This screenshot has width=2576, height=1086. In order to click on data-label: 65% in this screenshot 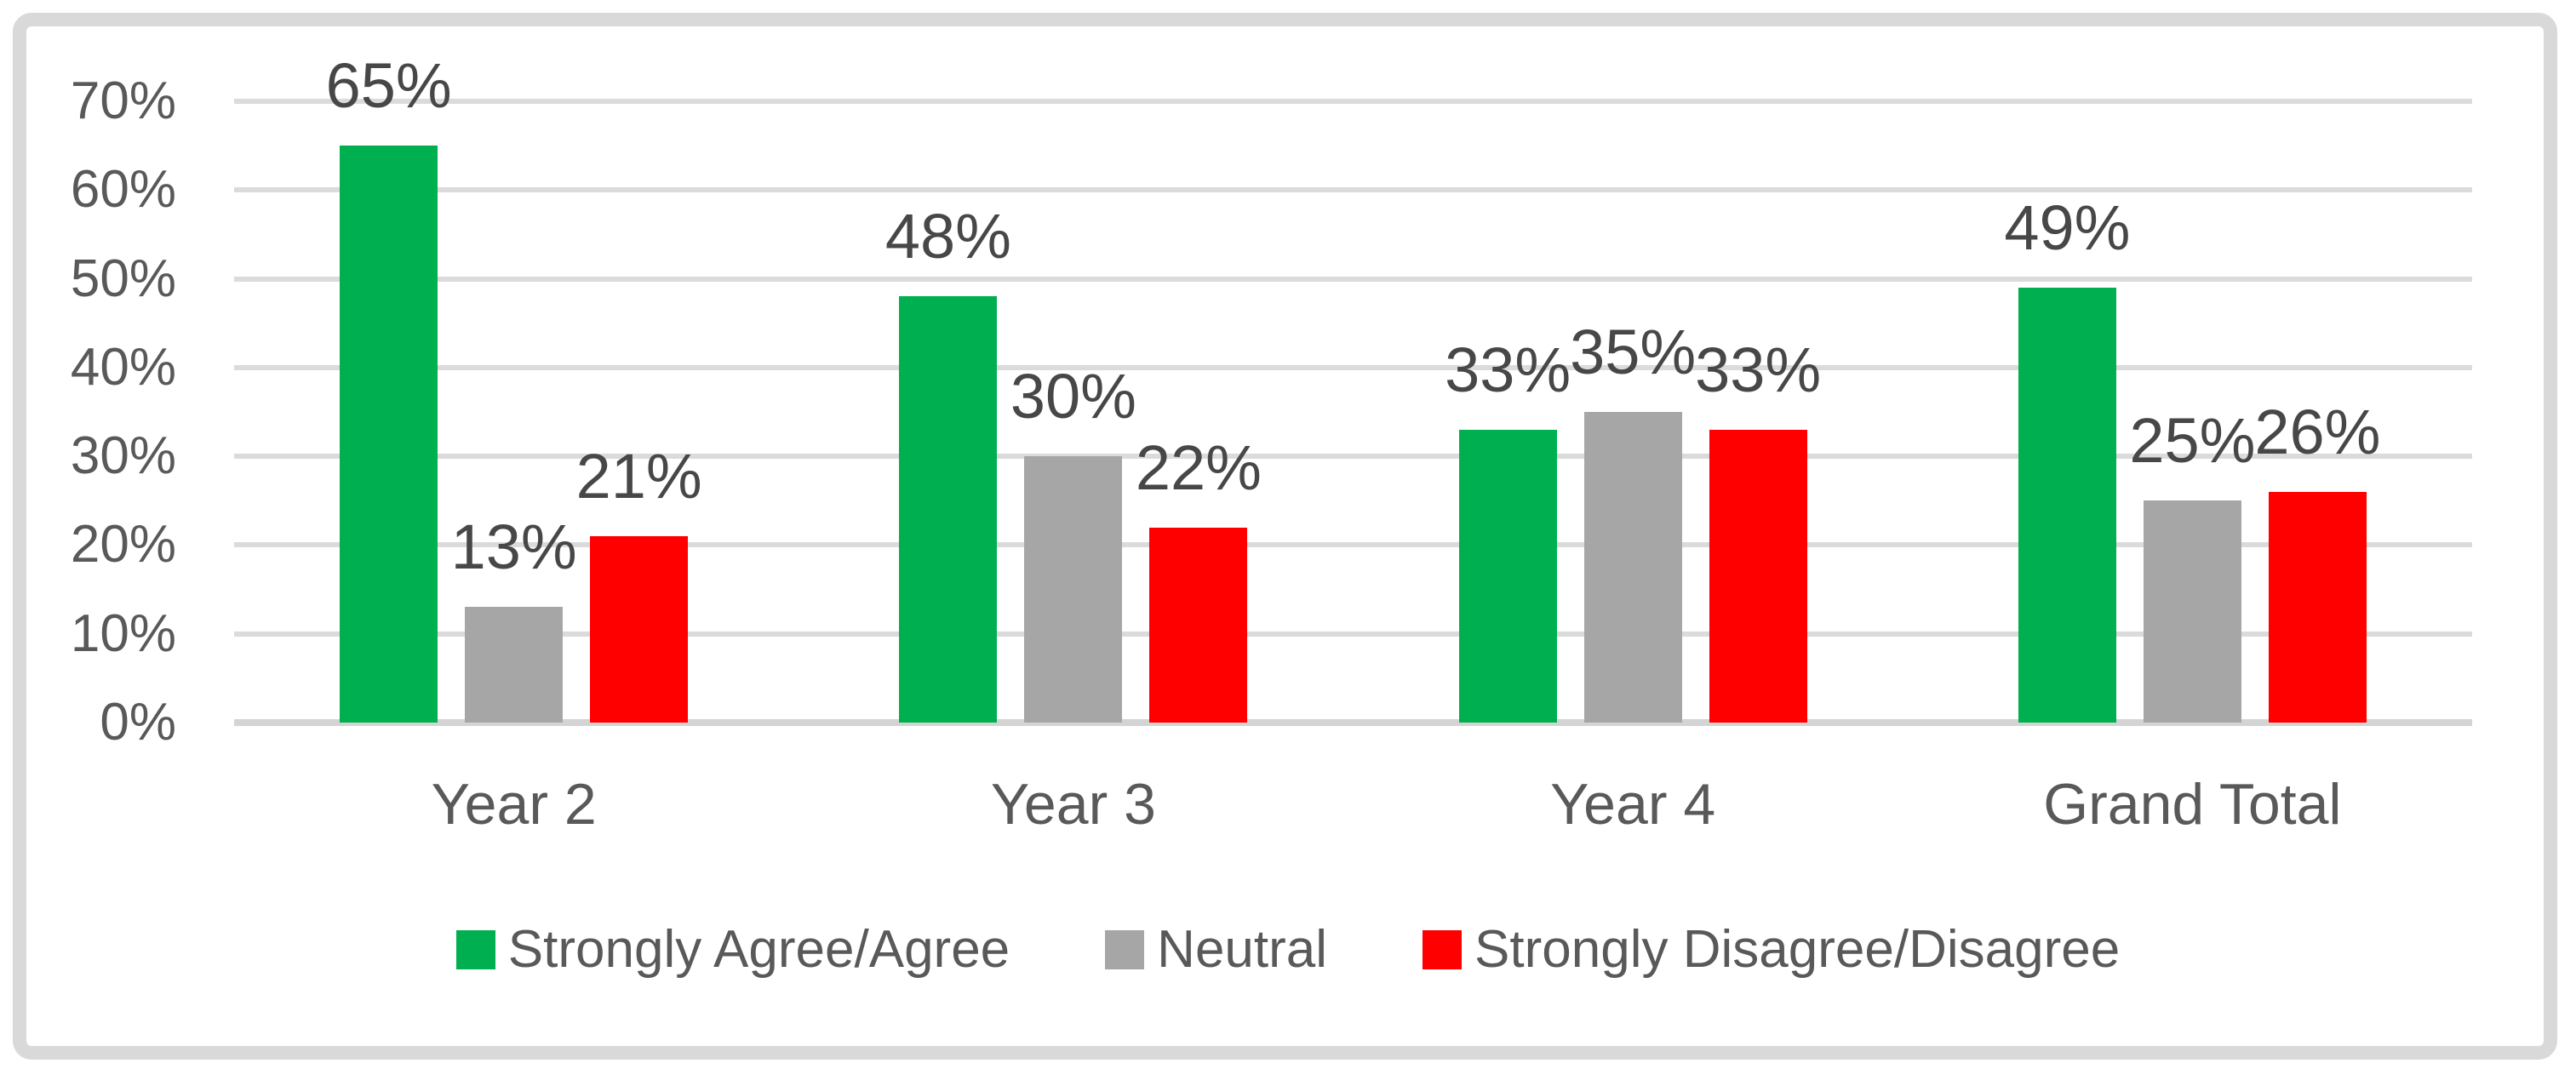, I will do `click(389, 86)`.